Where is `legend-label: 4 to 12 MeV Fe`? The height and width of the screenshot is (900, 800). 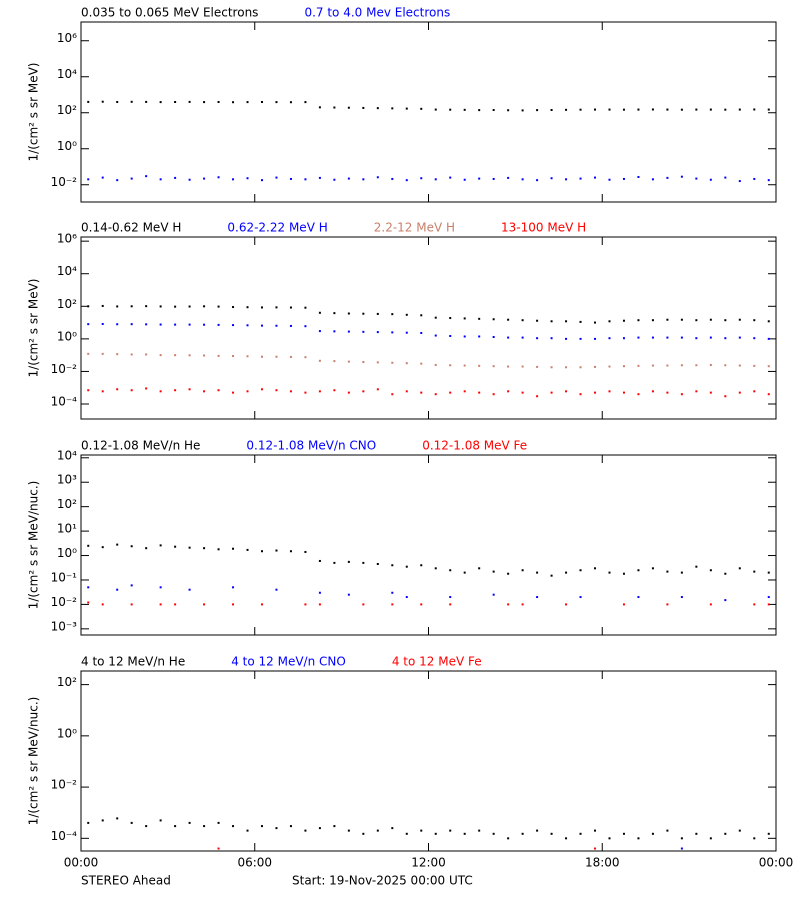 legend-label: 4 to 12 MeV Fe is located at coordinates (437, 662).